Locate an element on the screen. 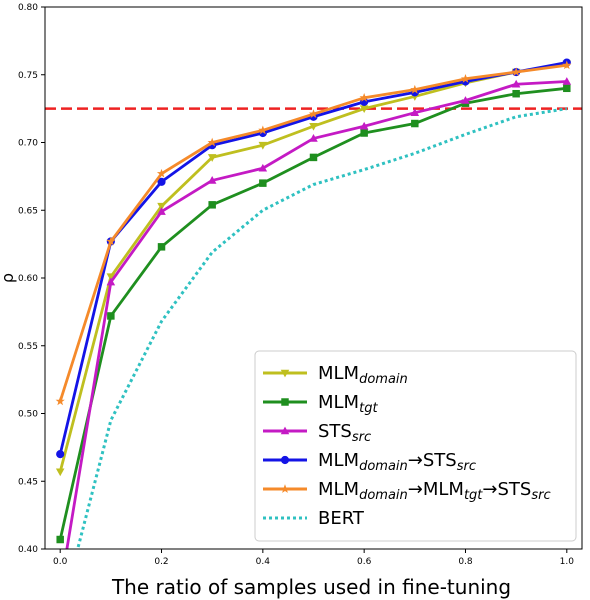  y-tick-label-5: 0.65 is located at coordinates (28, 211).